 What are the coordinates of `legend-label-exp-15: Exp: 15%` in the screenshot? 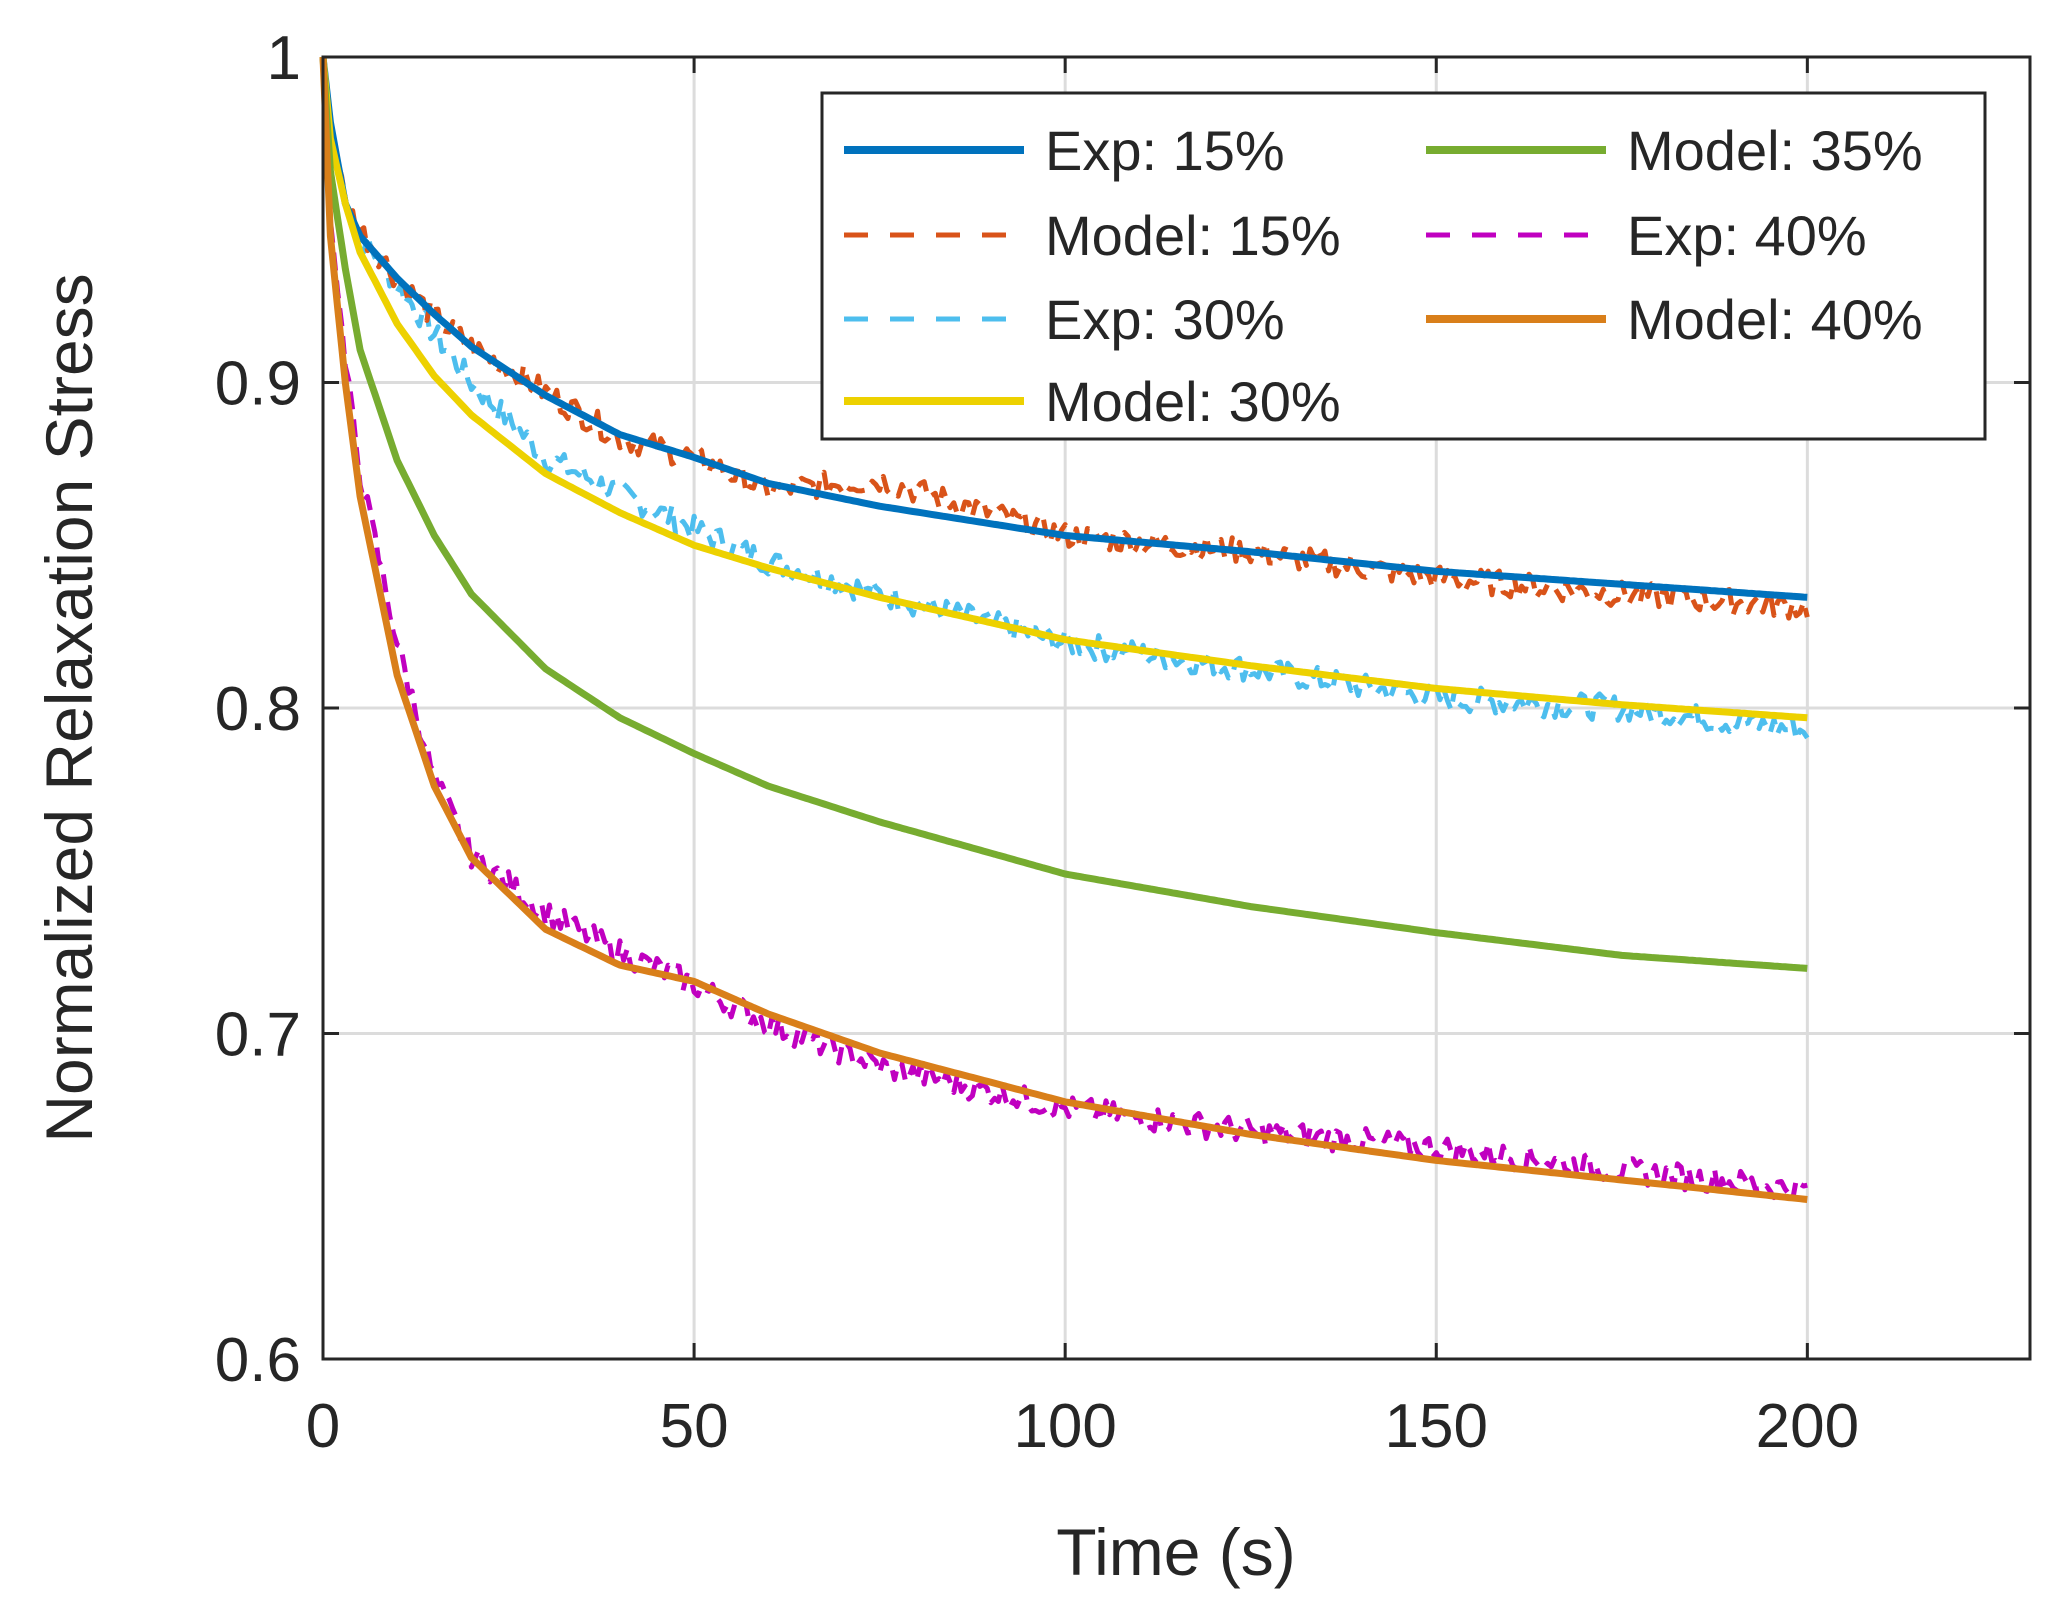 It's located at (1165, 150).